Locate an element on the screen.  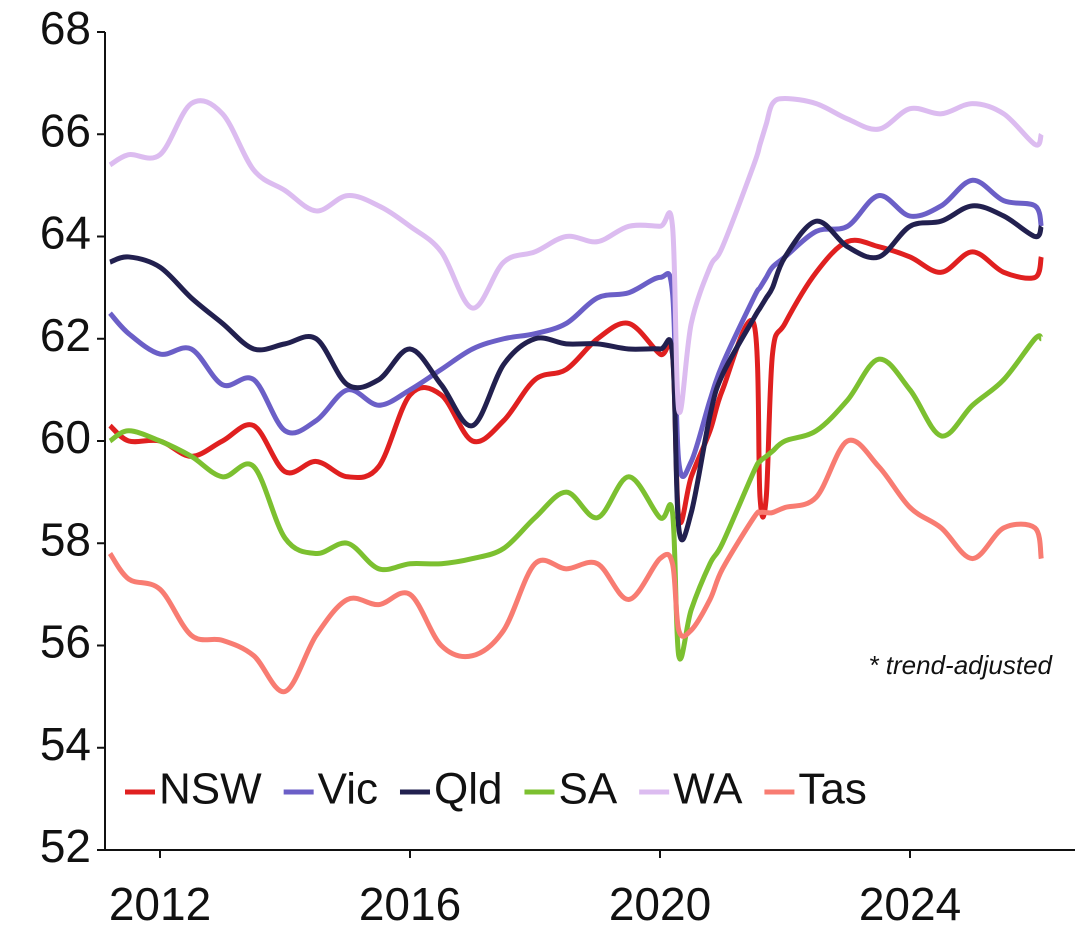
y-tick-label: 58 is located at coordinates (65, 539).